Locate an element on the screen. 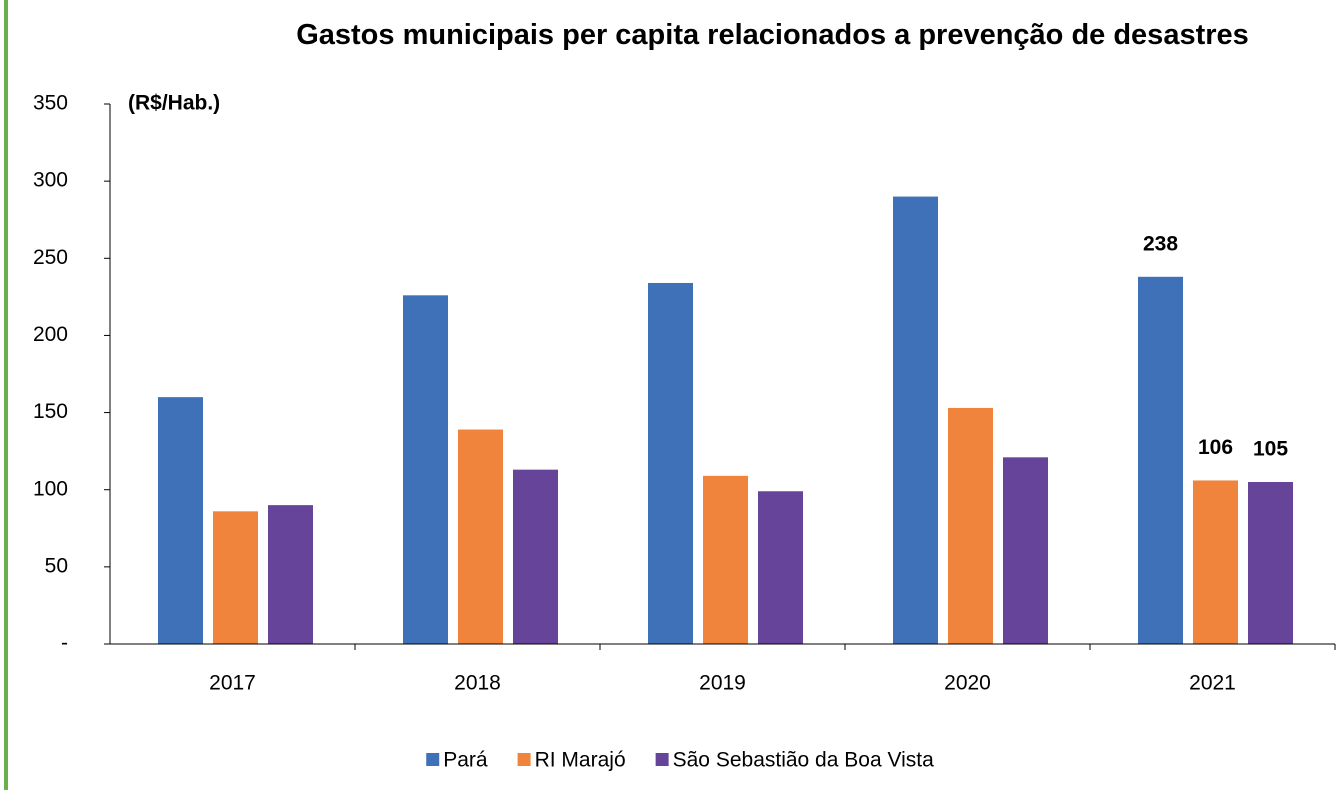 This screenshot has height=790, width=1339. y-tick-label: 50 is located at coordinates (56, 565).